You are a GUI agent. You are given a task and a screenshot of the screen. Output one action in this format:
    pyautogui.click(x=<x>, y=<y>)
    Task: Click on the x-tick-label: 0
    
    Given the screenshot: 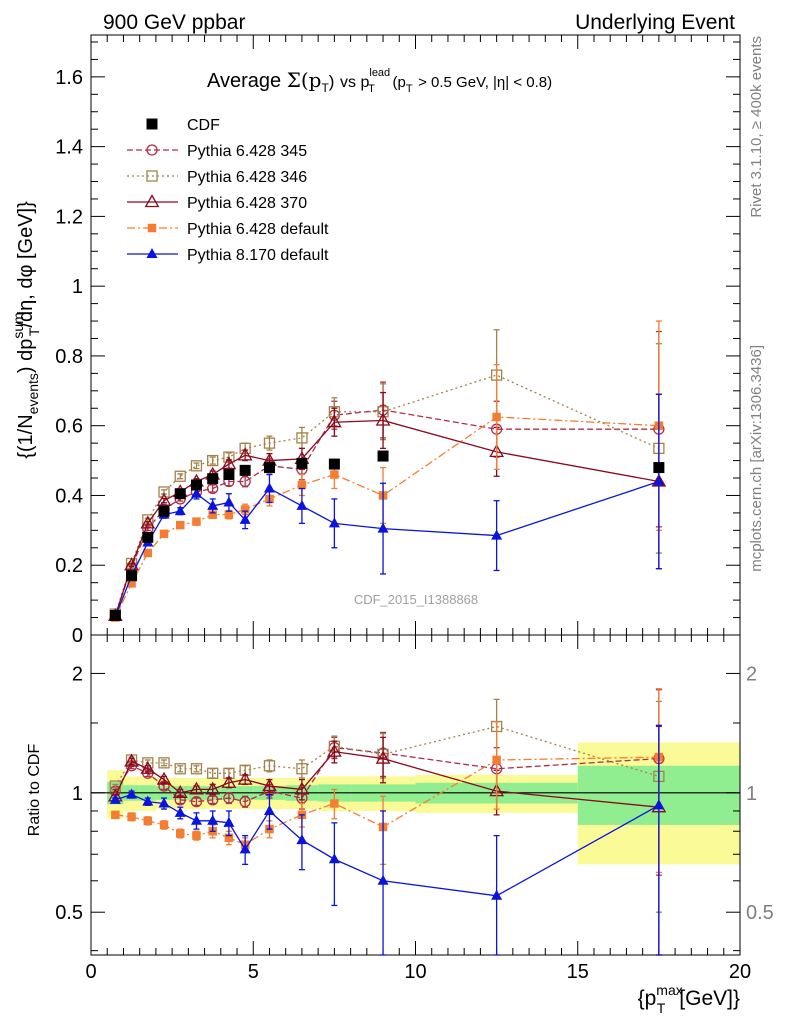 What is the action you would take?
    pyautogui.click(x=90, y=972)
    